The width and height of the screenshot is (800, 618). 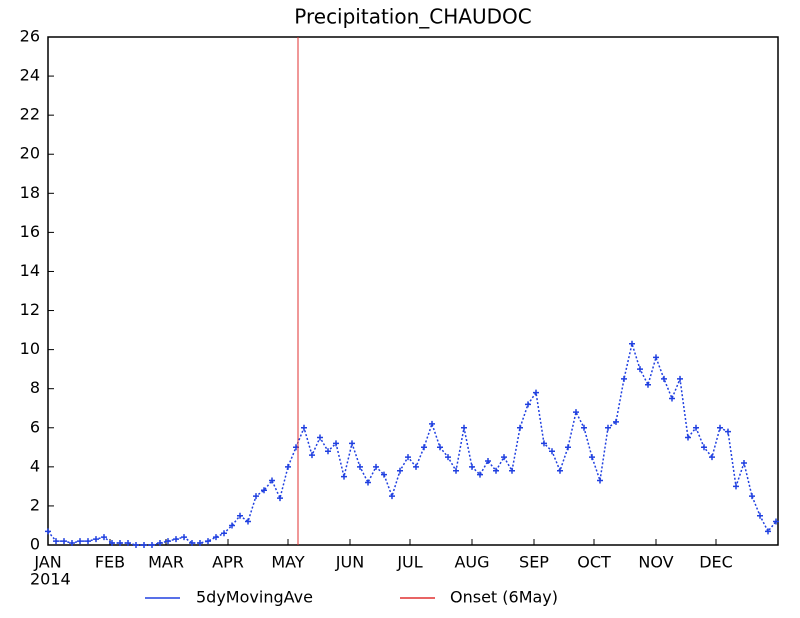 I want to click on y-tick-label: 18, so click(x=30, y=192).